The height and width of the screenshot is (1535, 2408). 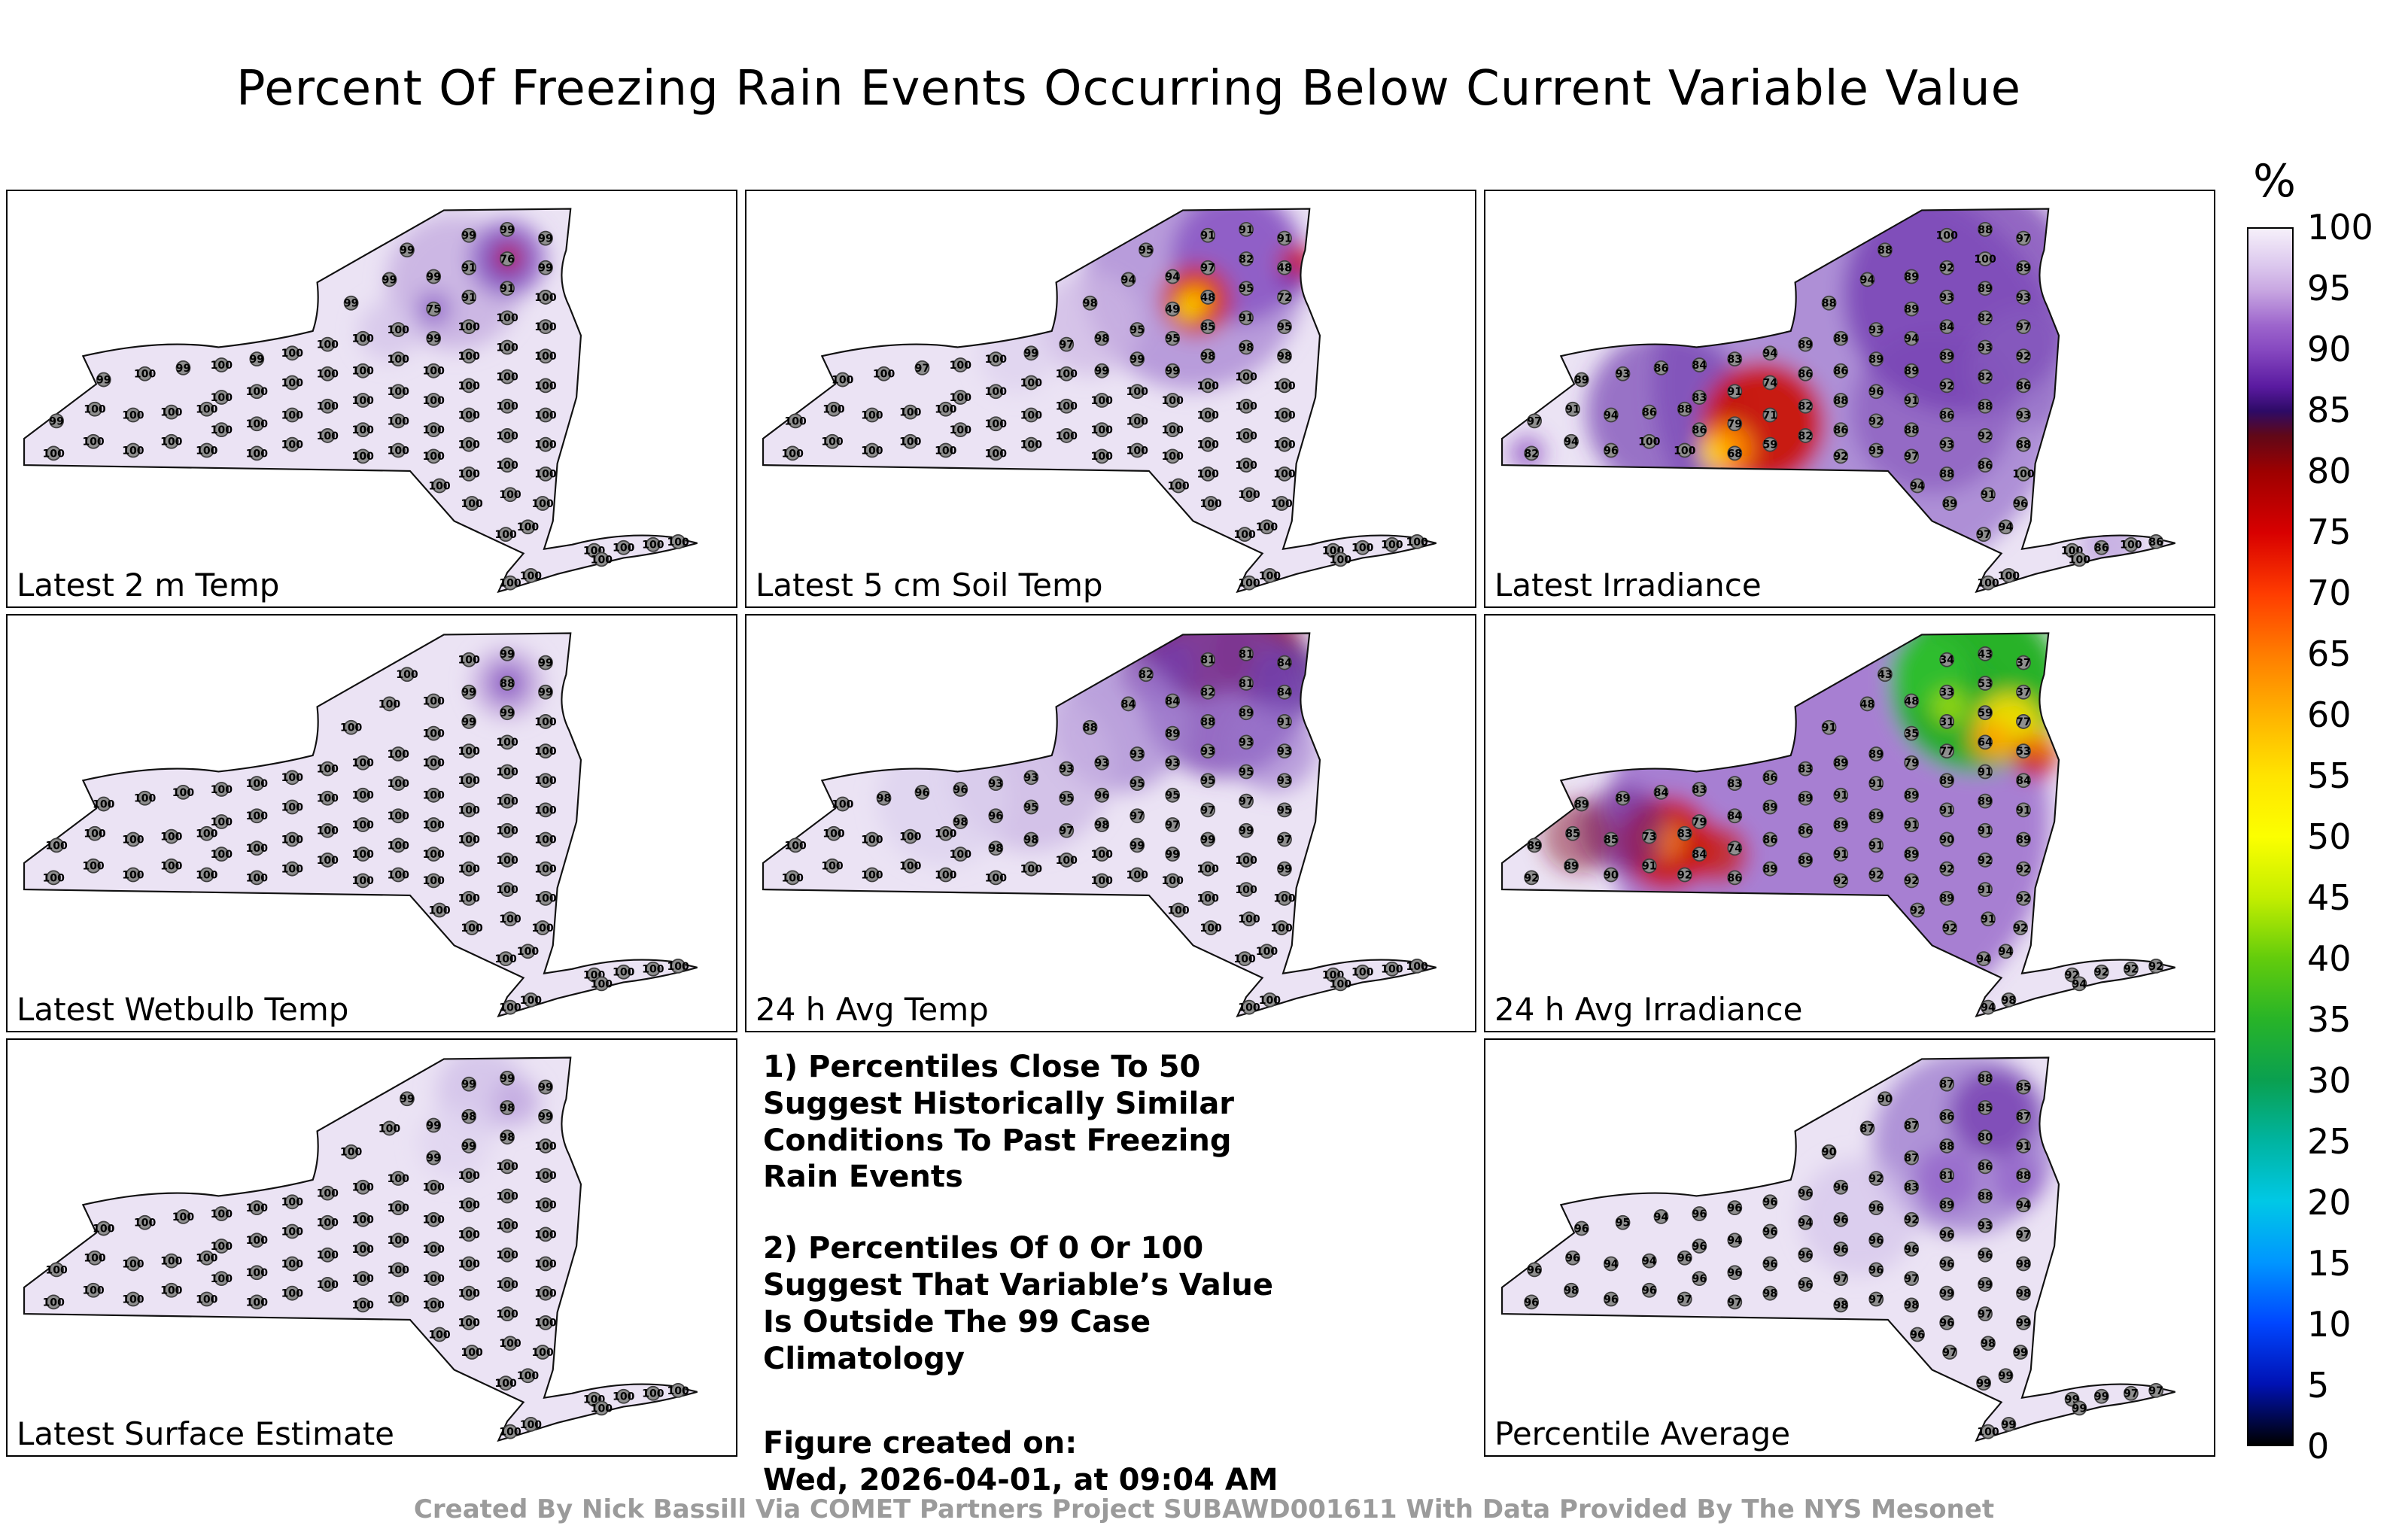 I want to click on station-marker: 89, so click(x=1947, y=898).